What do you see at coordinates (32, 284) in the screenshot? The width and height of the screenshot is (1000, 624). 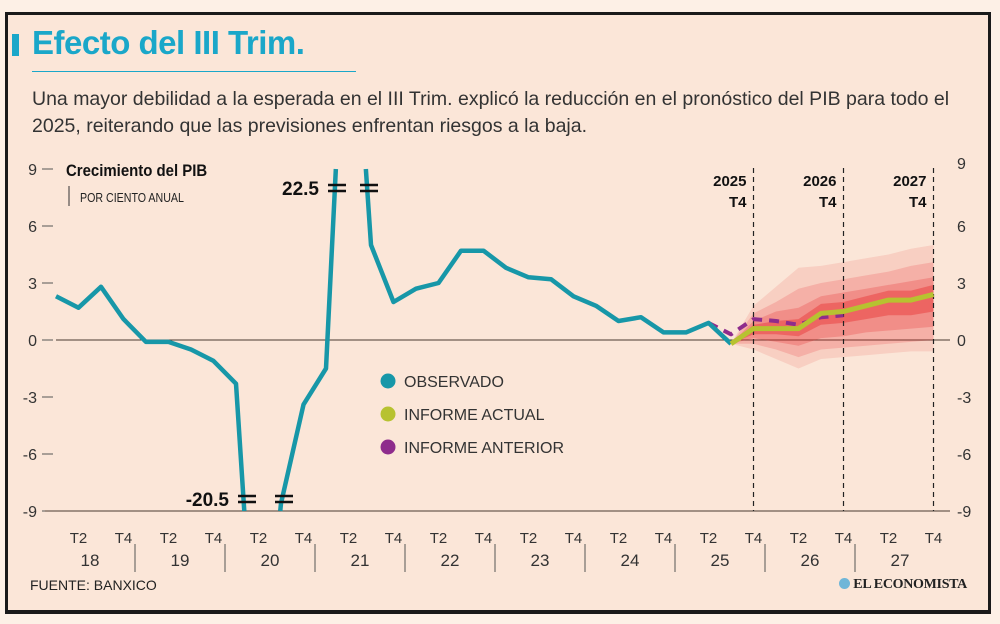 I see `y-tick-label-left: 3` at bounding box center [32, 284].